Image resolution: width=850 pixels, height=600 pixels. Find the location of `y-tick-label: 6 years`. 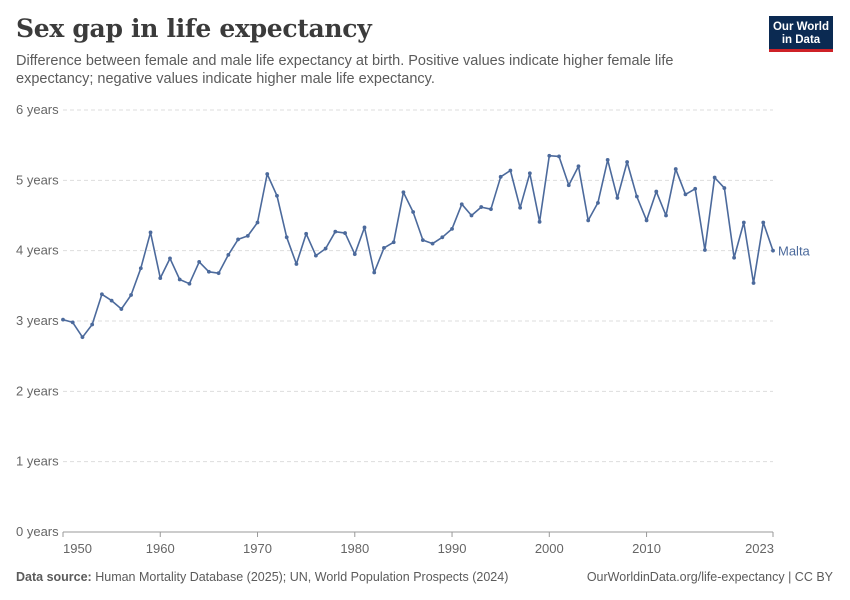

y-tick-label: 6 years is located at coordinates (37, 109).